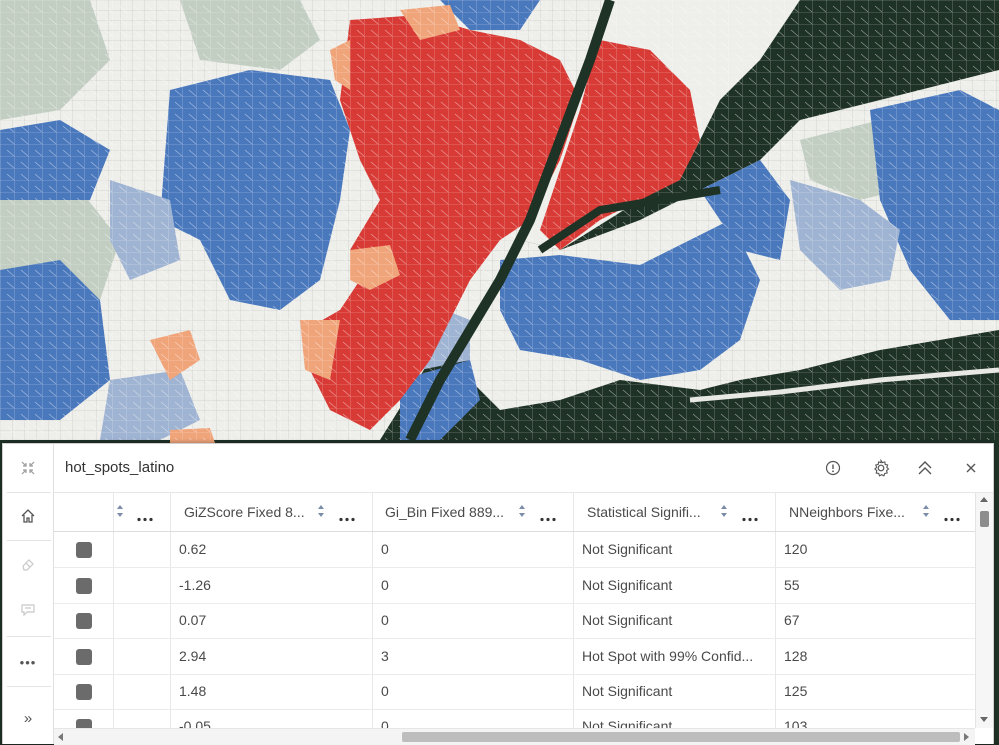  Describe the element at coordinates (28, 610) in the screenshot. I see `message-icon` at that location.